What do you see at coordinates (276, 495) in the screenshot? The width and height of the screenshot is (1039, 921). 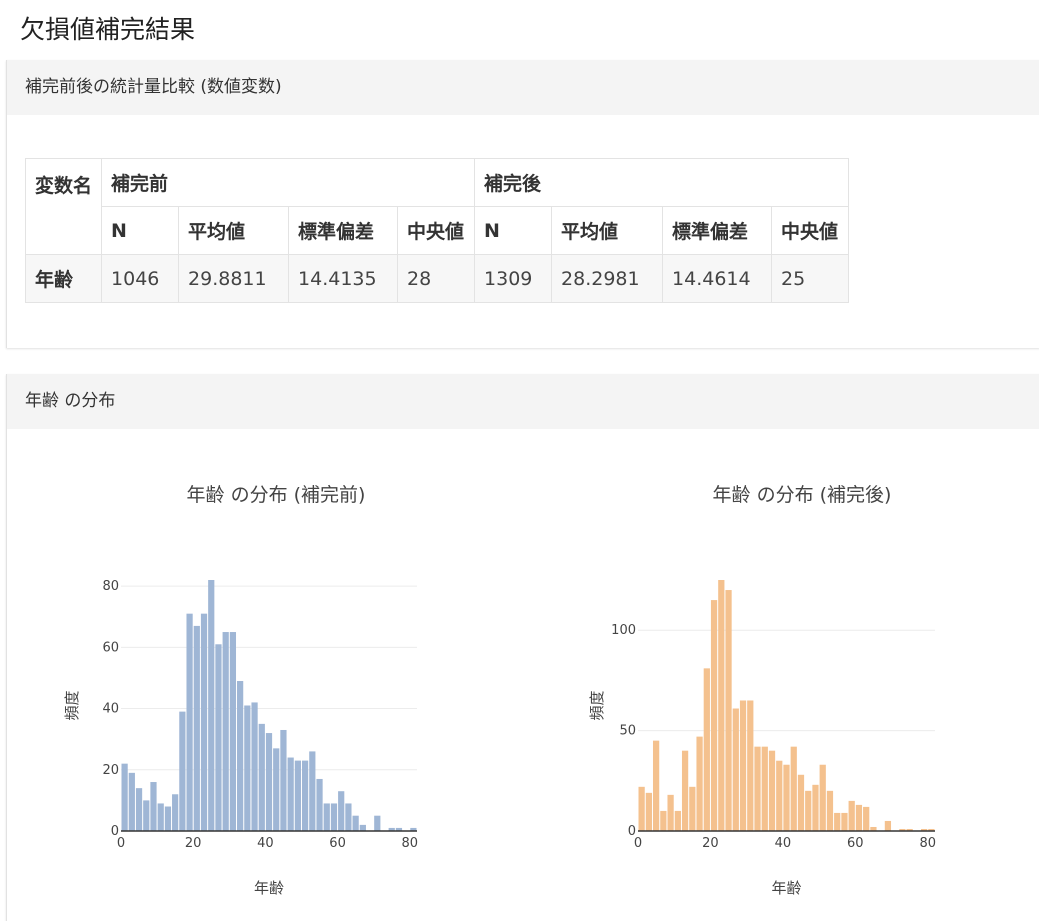 I see `chart-title: 年齢 の分布 (補完前)` at bounding box center [276, 495].